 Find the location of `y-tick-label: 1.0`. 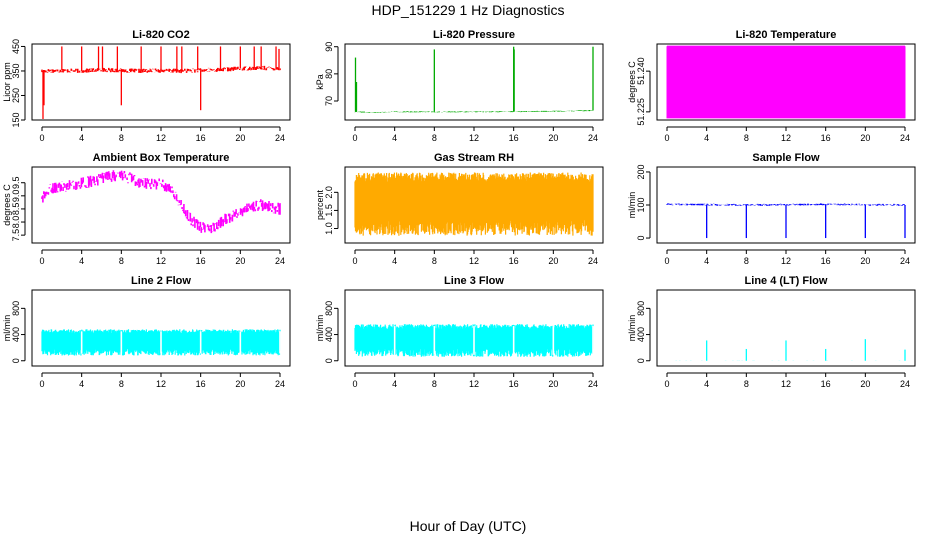

y-tick-label: 1.0 is located at coordinates (329, 228).